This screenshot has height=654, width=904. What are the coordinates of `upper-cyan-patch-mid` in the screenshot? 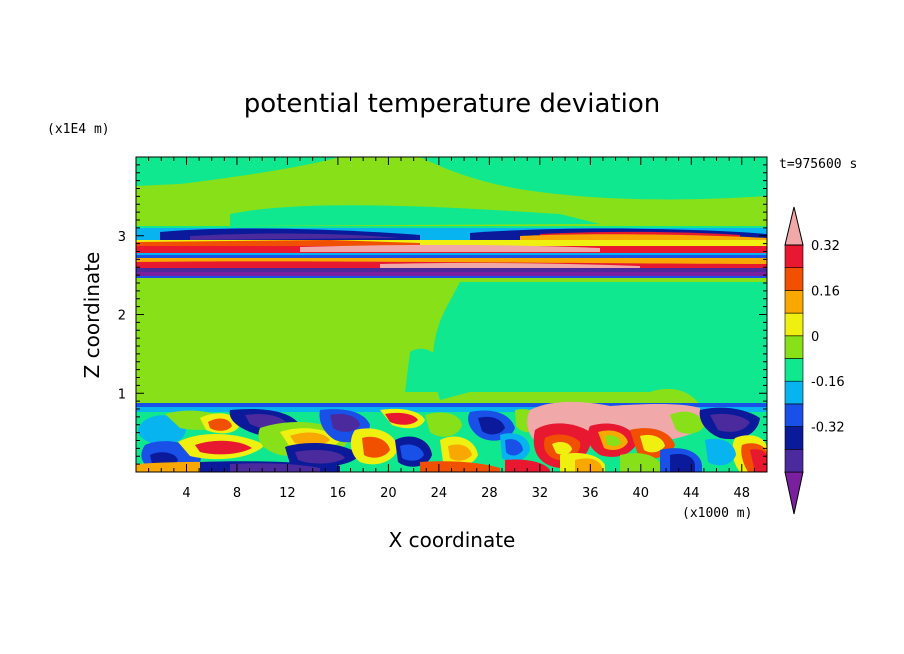 It's located at (415, 215).